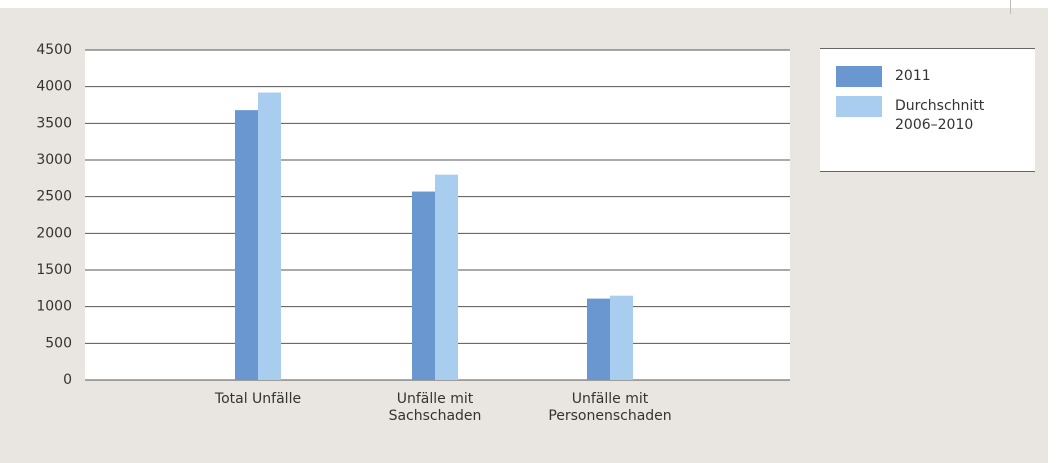 This screenshot has width=1064, height=463. Describe the element at coordinates (54, 307) in the screenshot. I see `y-tick-label: 1000` at that location.